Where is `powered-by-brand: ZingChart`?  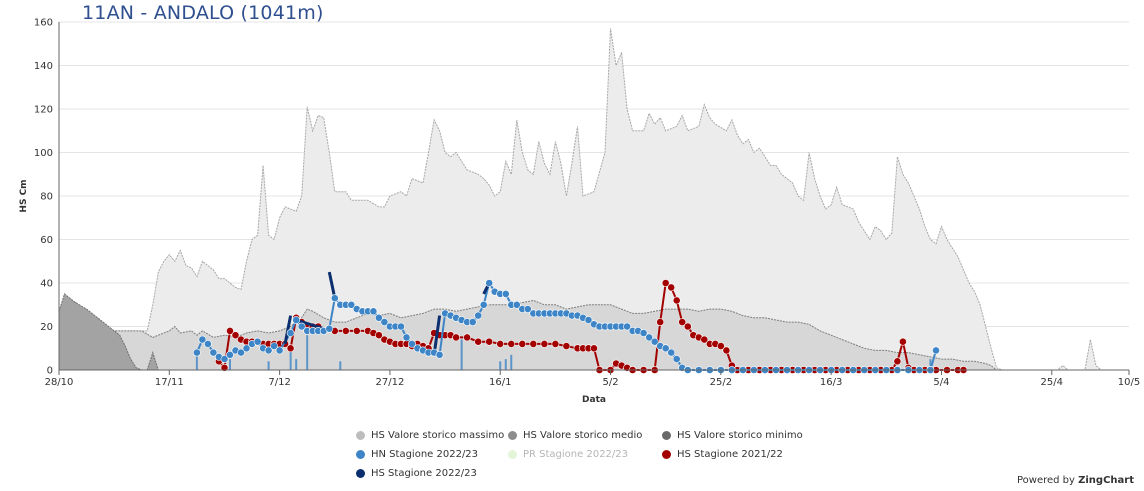 powered-by-brand: ZingChart is located at coordinates (1106, 480).